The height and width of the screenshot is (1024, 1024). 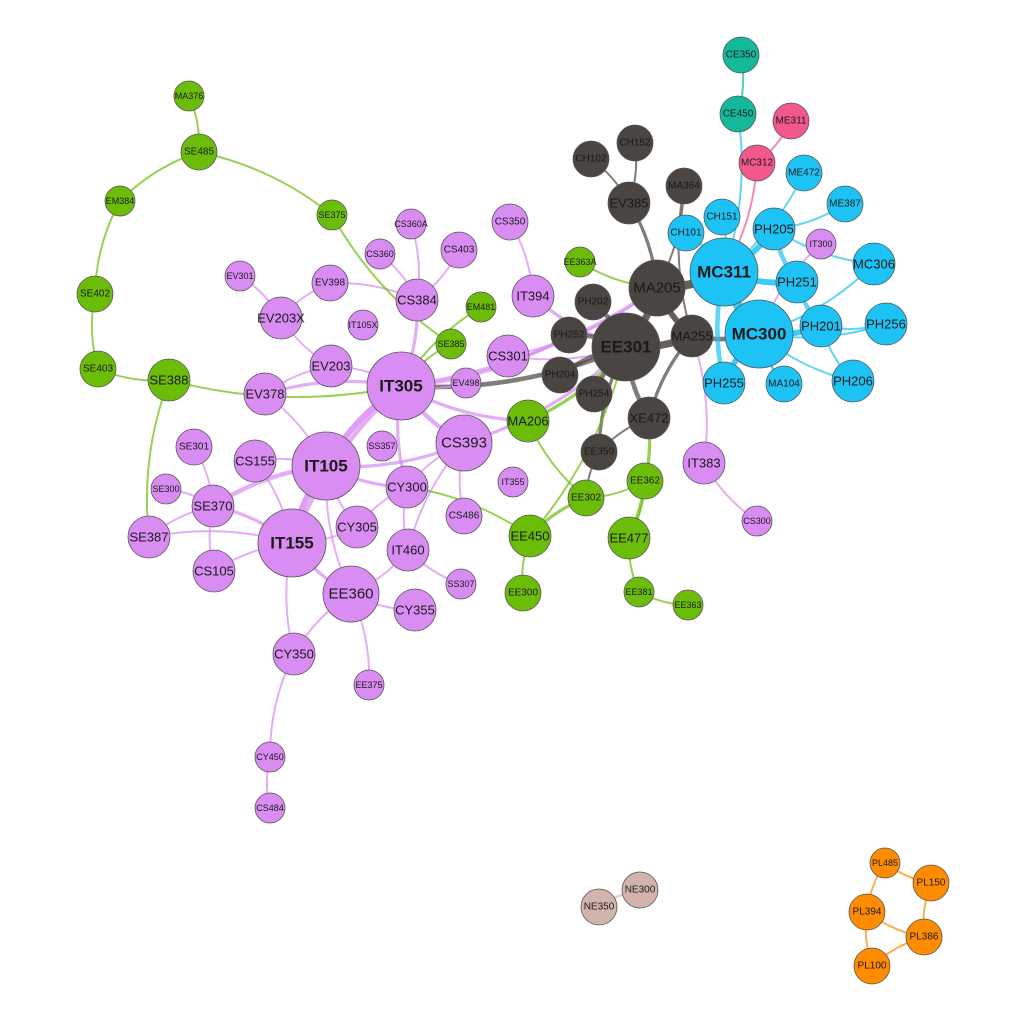 I want to click on node-me311: ME311, so click(x=791, y=121).